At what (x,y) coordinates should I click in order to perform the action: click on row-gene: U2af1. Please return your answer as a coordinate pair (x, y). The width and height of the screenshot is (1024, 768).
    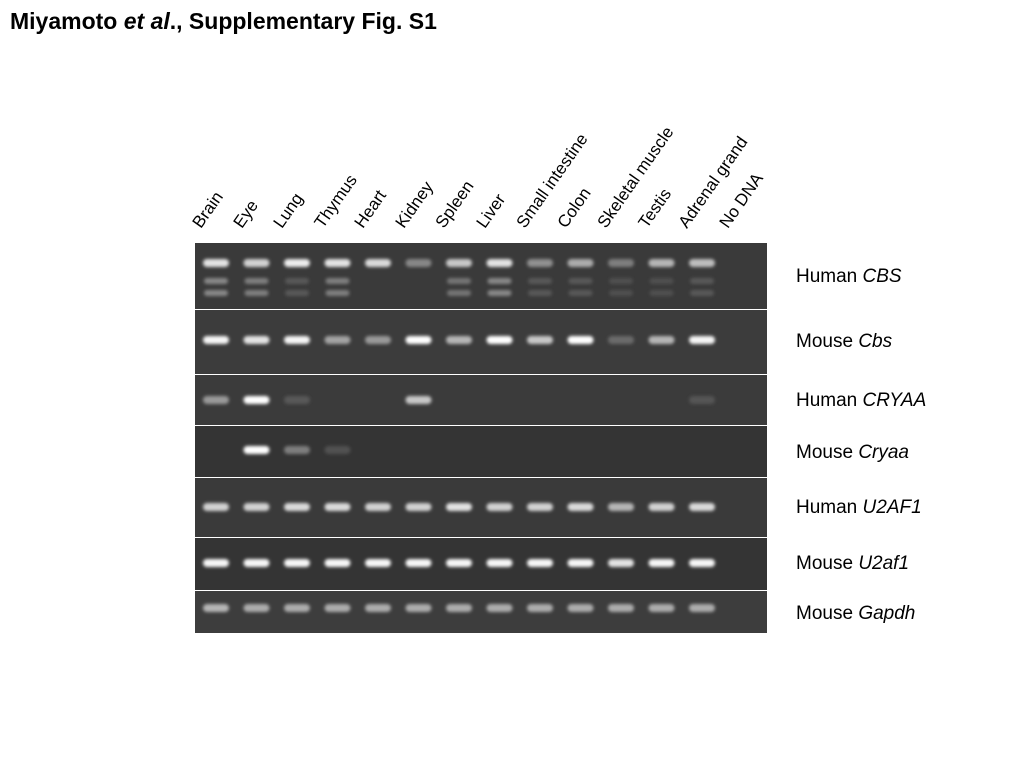
    Looking at the image, I should click on (884, 563).